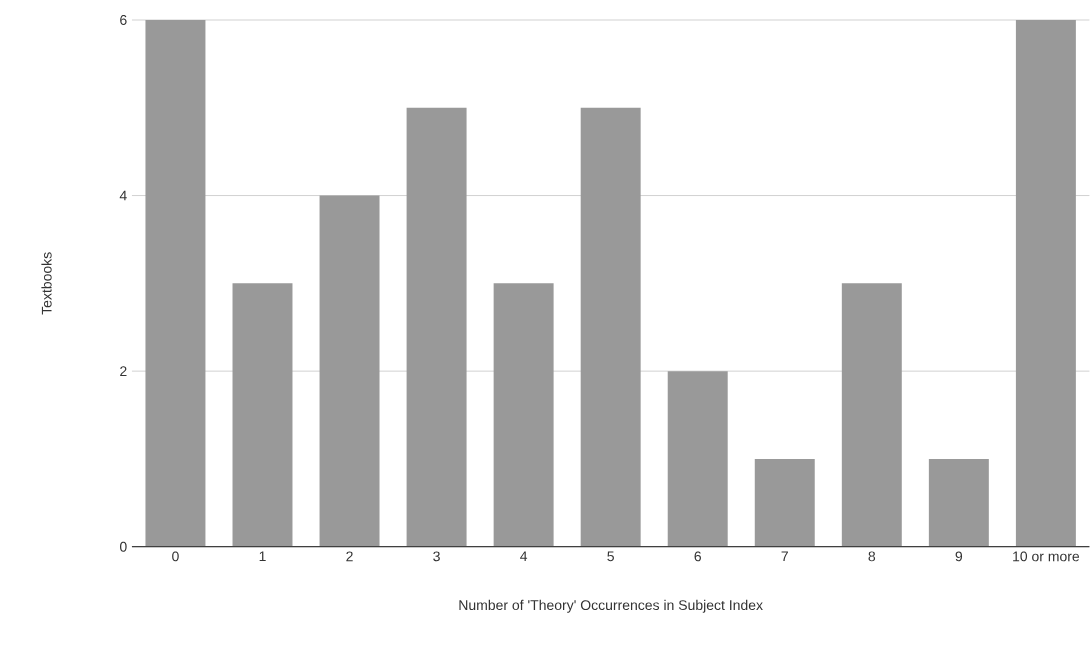 This screenshot has height=645, width=1090. I want to click on x-axis-title: Number of 'Theory' Occurrences in Subject Index, so click(611, 606).